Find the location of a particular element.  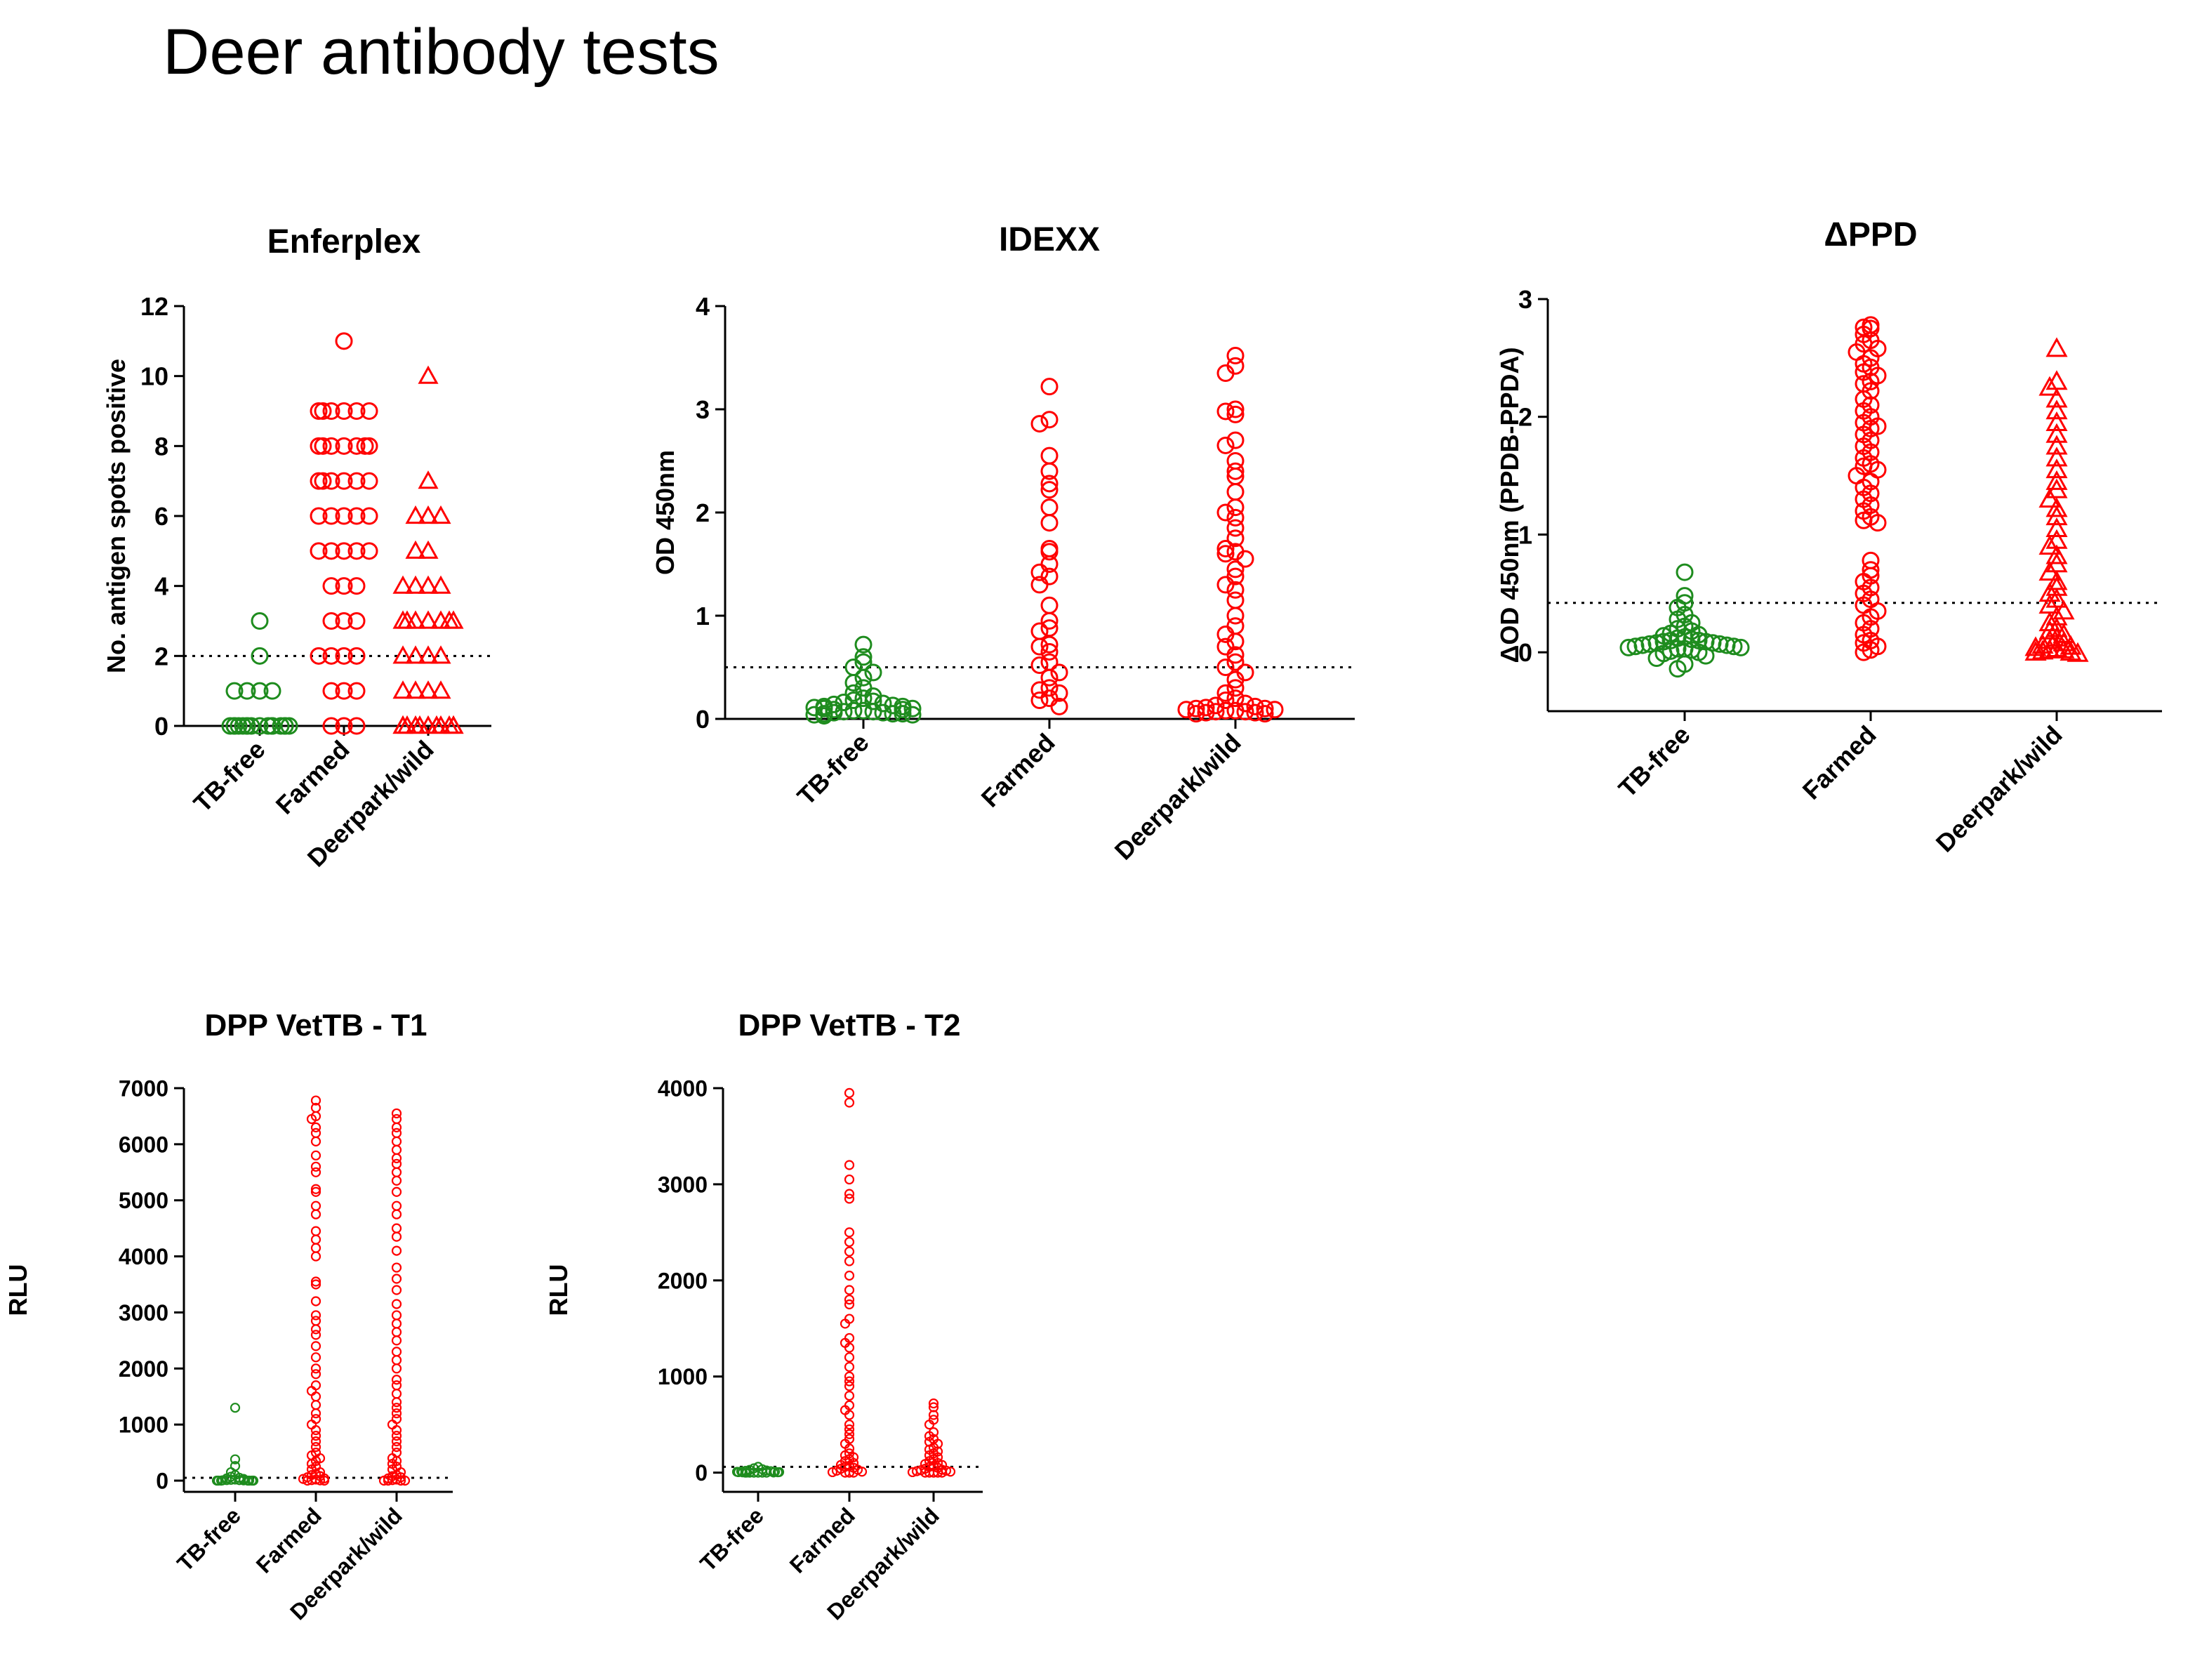

slide-title: Deer antibody tests is located at coordinates (441, 52).